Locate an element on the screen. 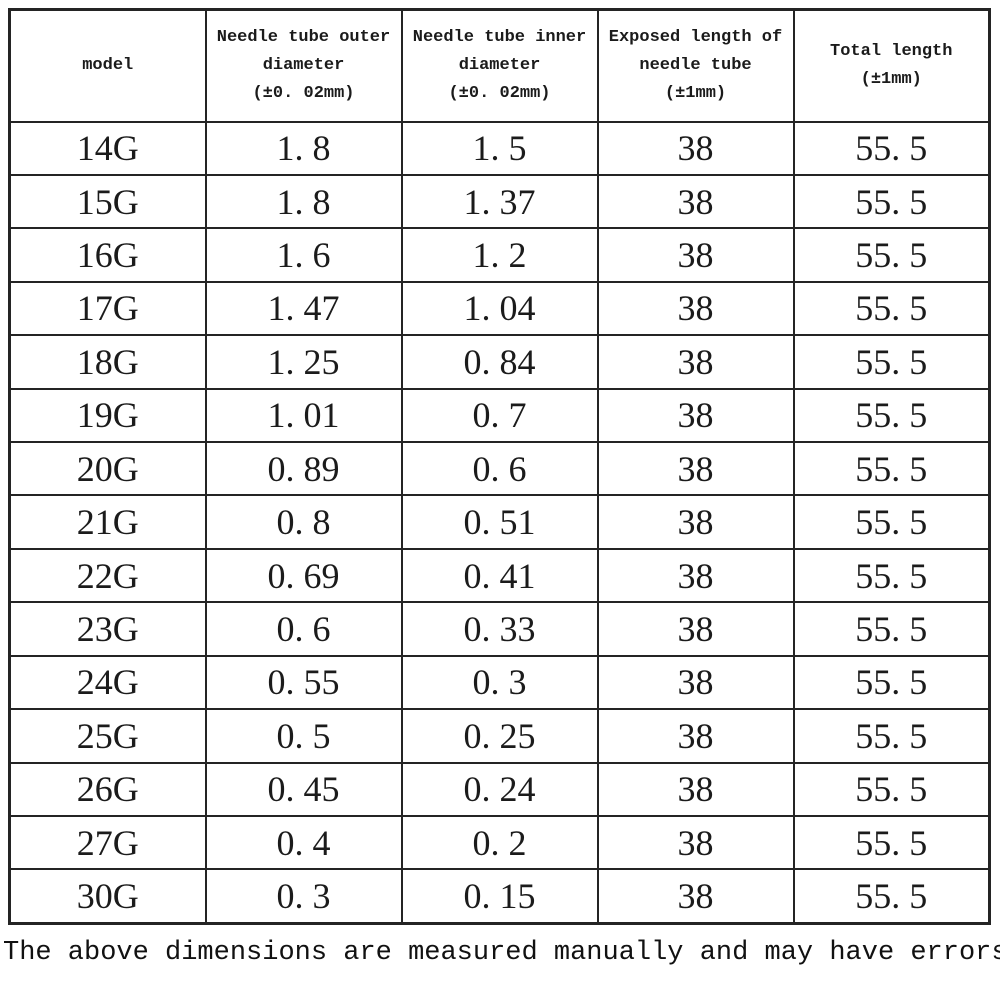 The height and width of the screenshot is (1000, 1000). cell-inner-diameter: 1. 04 is located at coordinates (499, 308).